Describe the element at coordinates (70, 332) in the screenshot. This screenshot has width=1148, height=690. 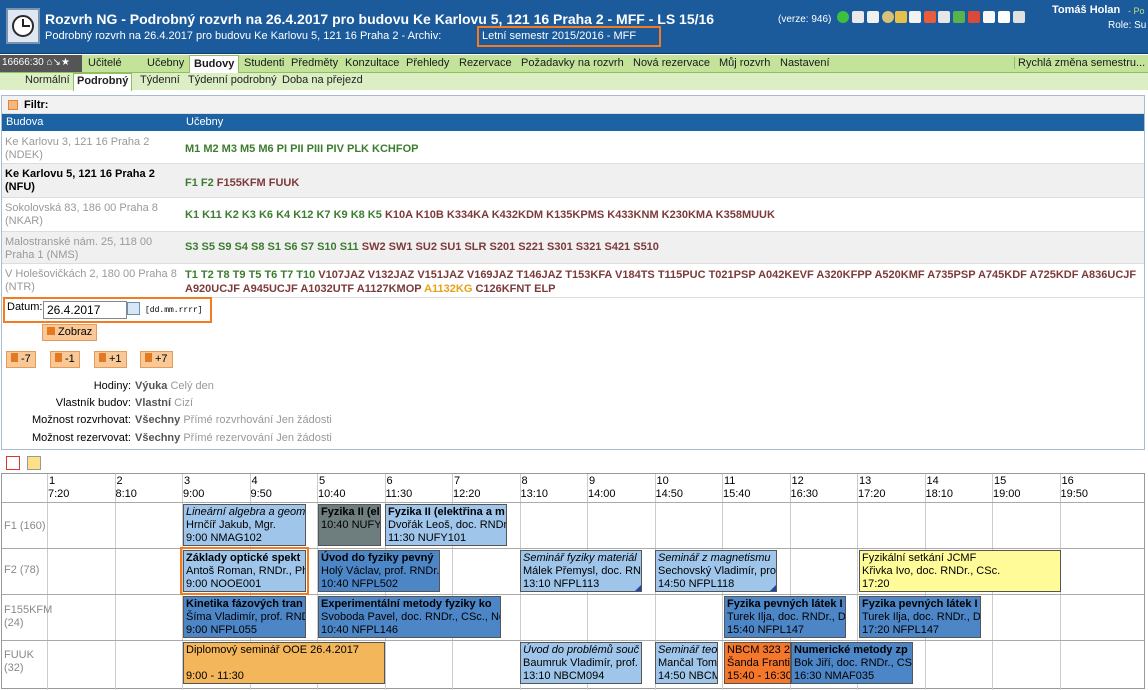
I see `show-button: Zobraz` at that location.